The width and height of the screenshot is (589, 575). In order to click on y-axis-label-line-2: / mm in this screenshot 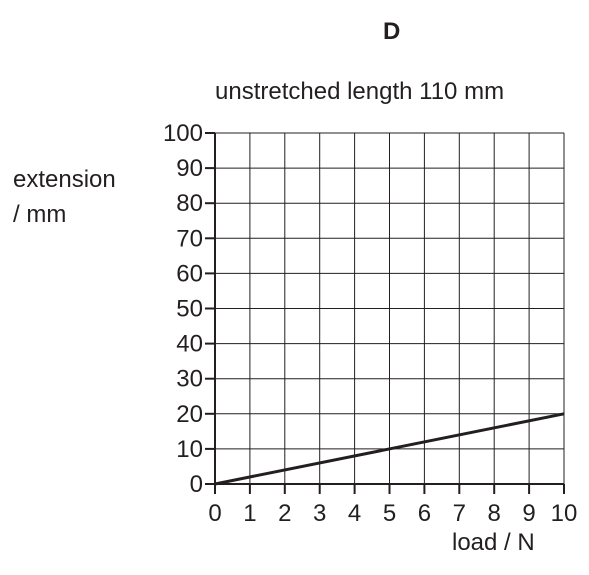, I will do `click(40, 214)`.